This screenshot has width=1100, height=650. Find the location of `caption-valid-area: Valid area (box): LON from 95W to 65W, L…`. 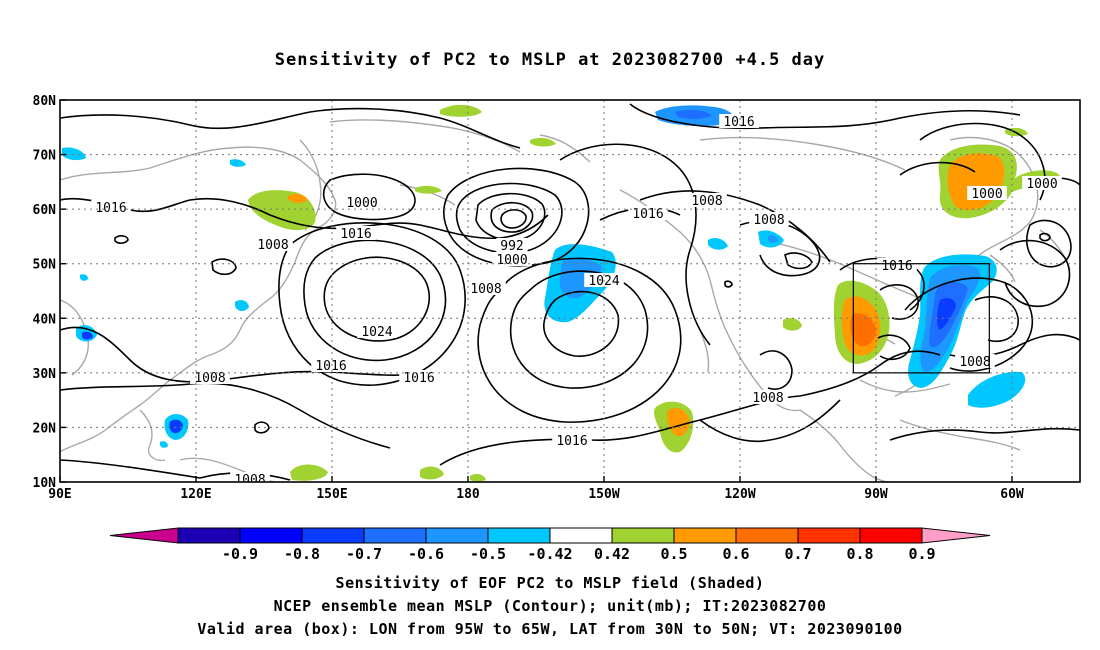

caption-valid-area: Valid area (box): LON from 95W to 65W, L… is located at coordinates (550, 629).